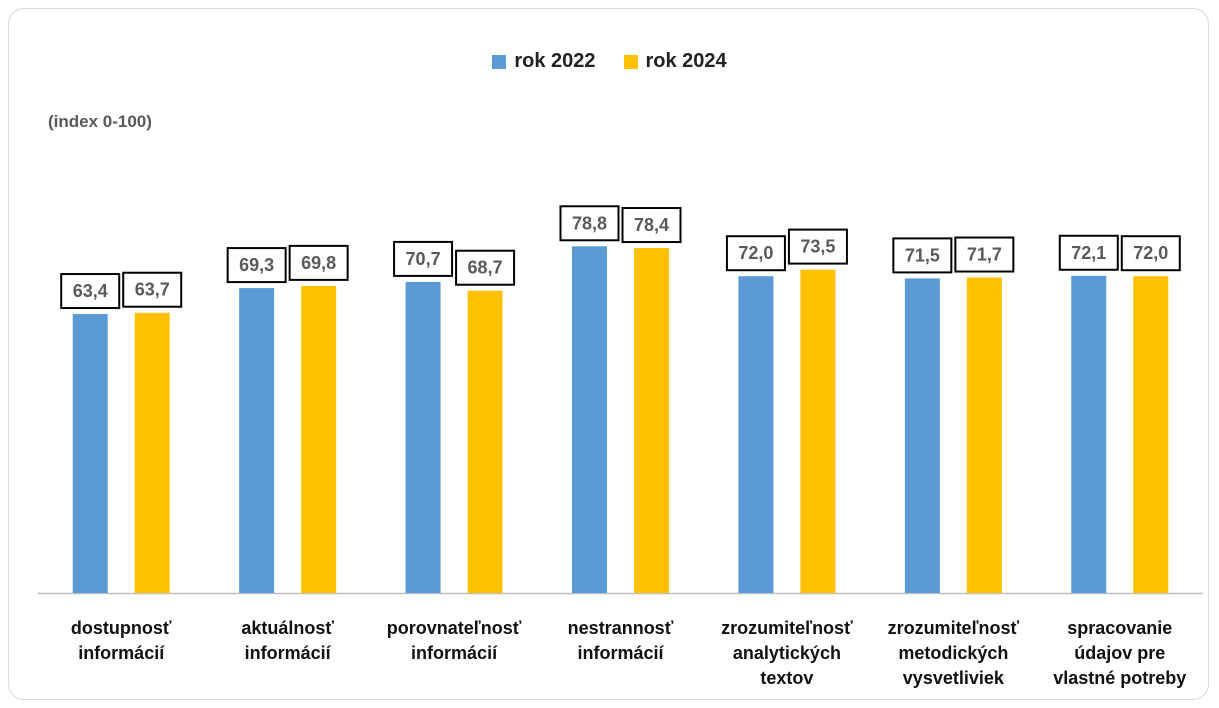  I want to click on data-label-2024-7: 72,0, so click(1150, 253).